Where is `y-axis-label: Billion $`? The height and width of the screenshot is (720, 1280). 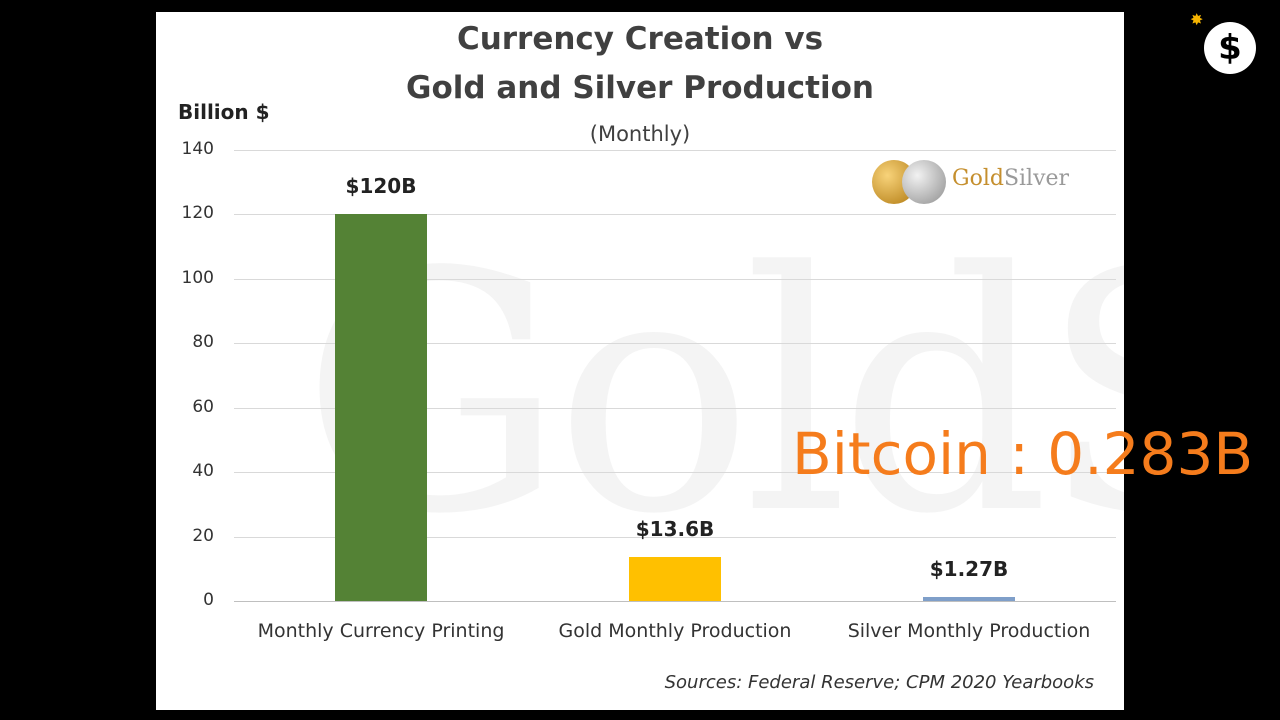
y-axis-label: Billion $ is located at coordinates (224, 112).